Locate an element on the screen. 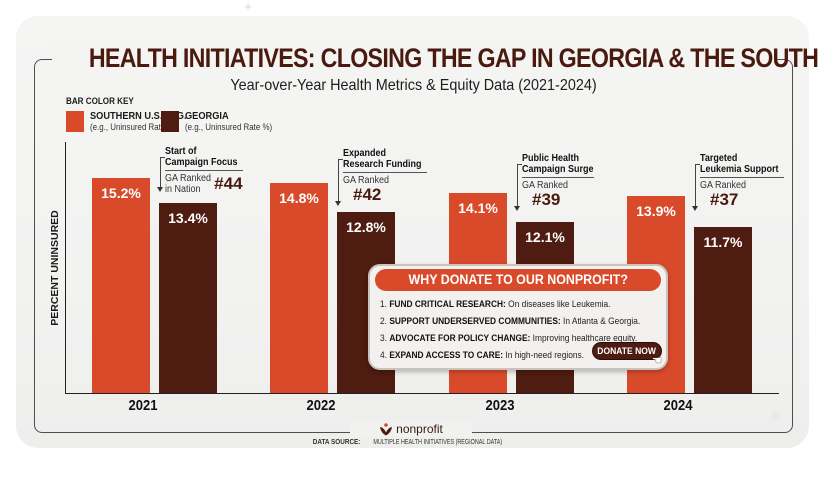 The height and width of the screenshot is (480, 822). nonprofit-logo: nonprofit is located at coordinates (411, 429).